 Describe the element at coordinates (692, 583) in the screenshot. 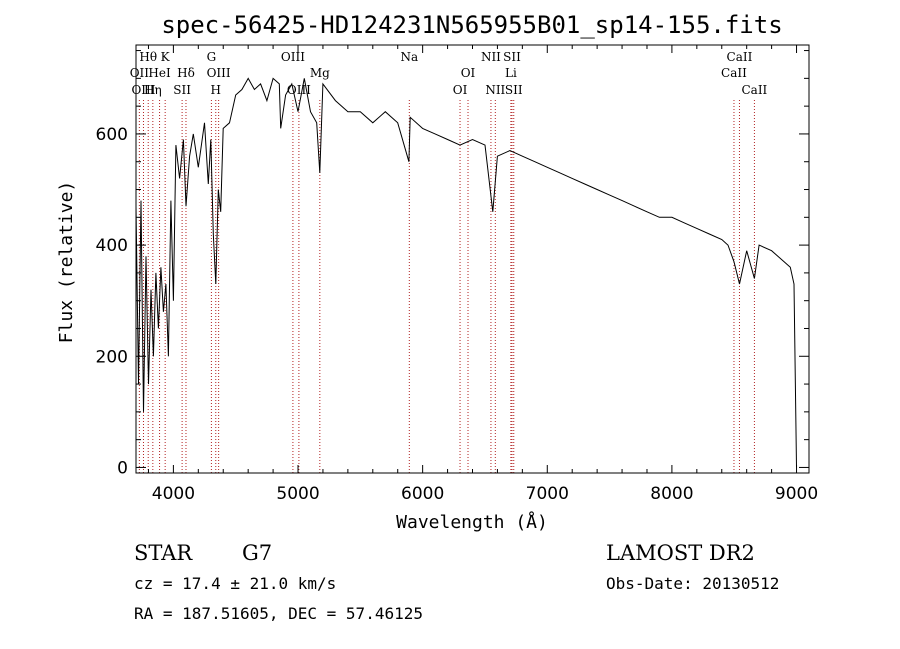

I see `observation-date: Obs-Date: 20130512` at that location.